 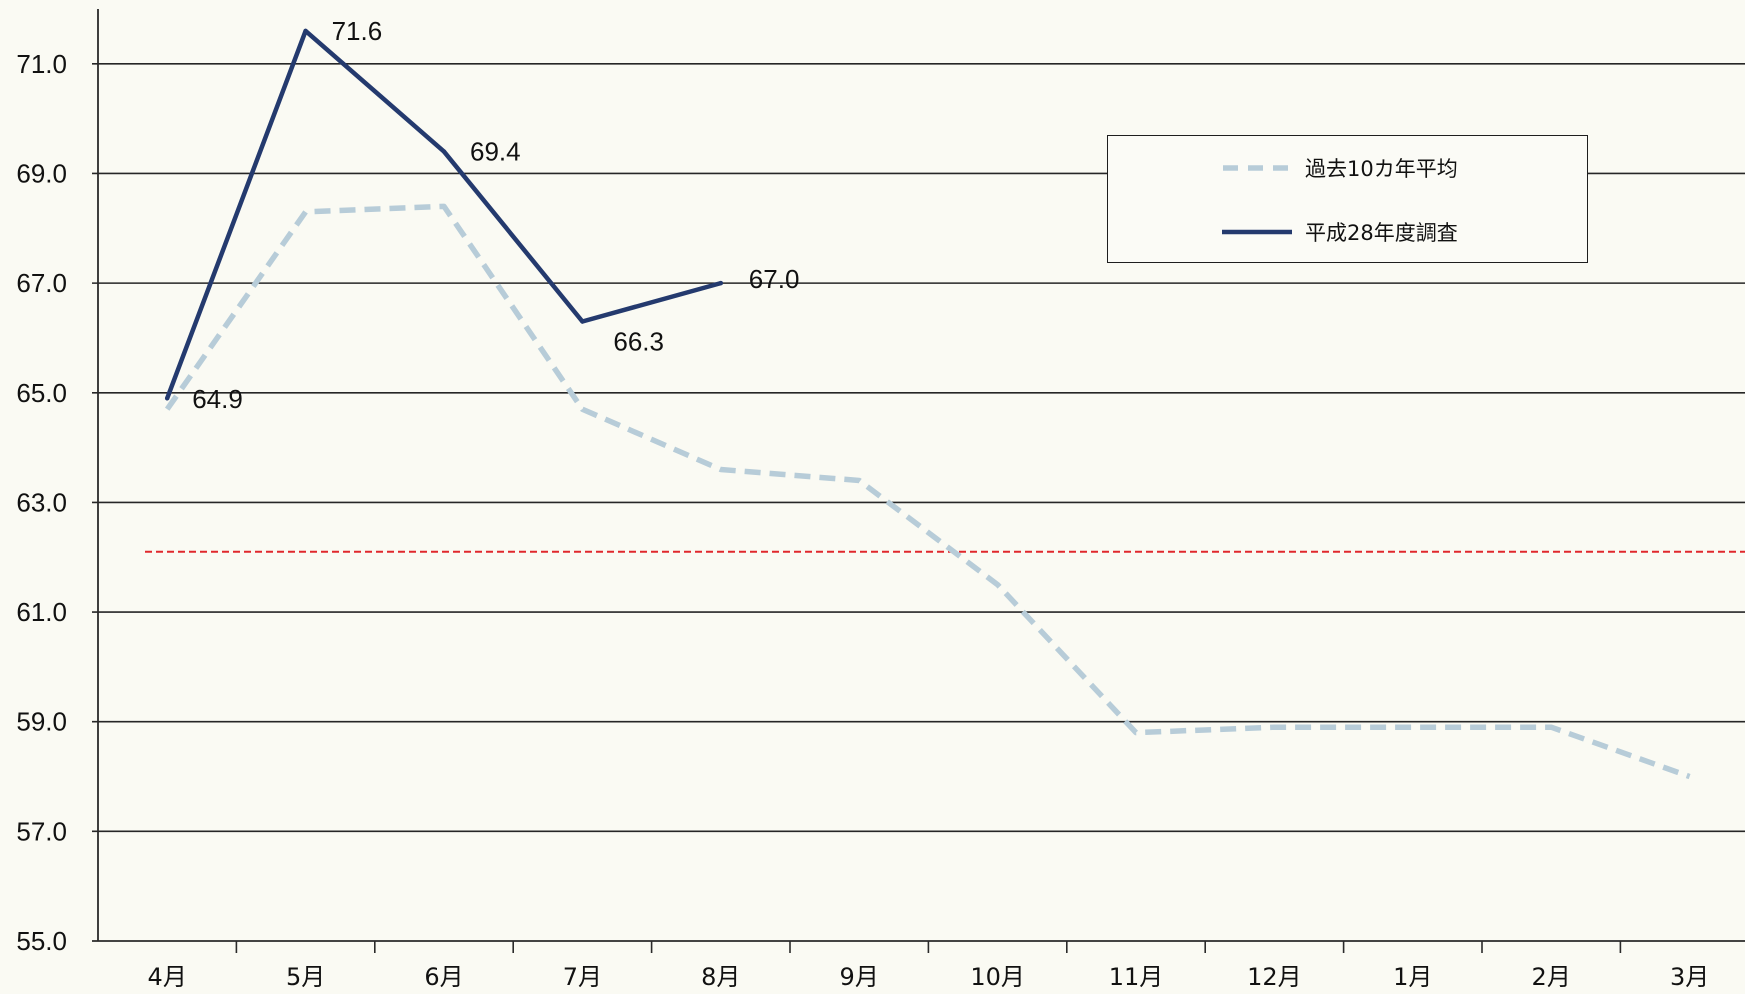 I want to click on x-tick-label: 12月, so click(x=1274, y=977).